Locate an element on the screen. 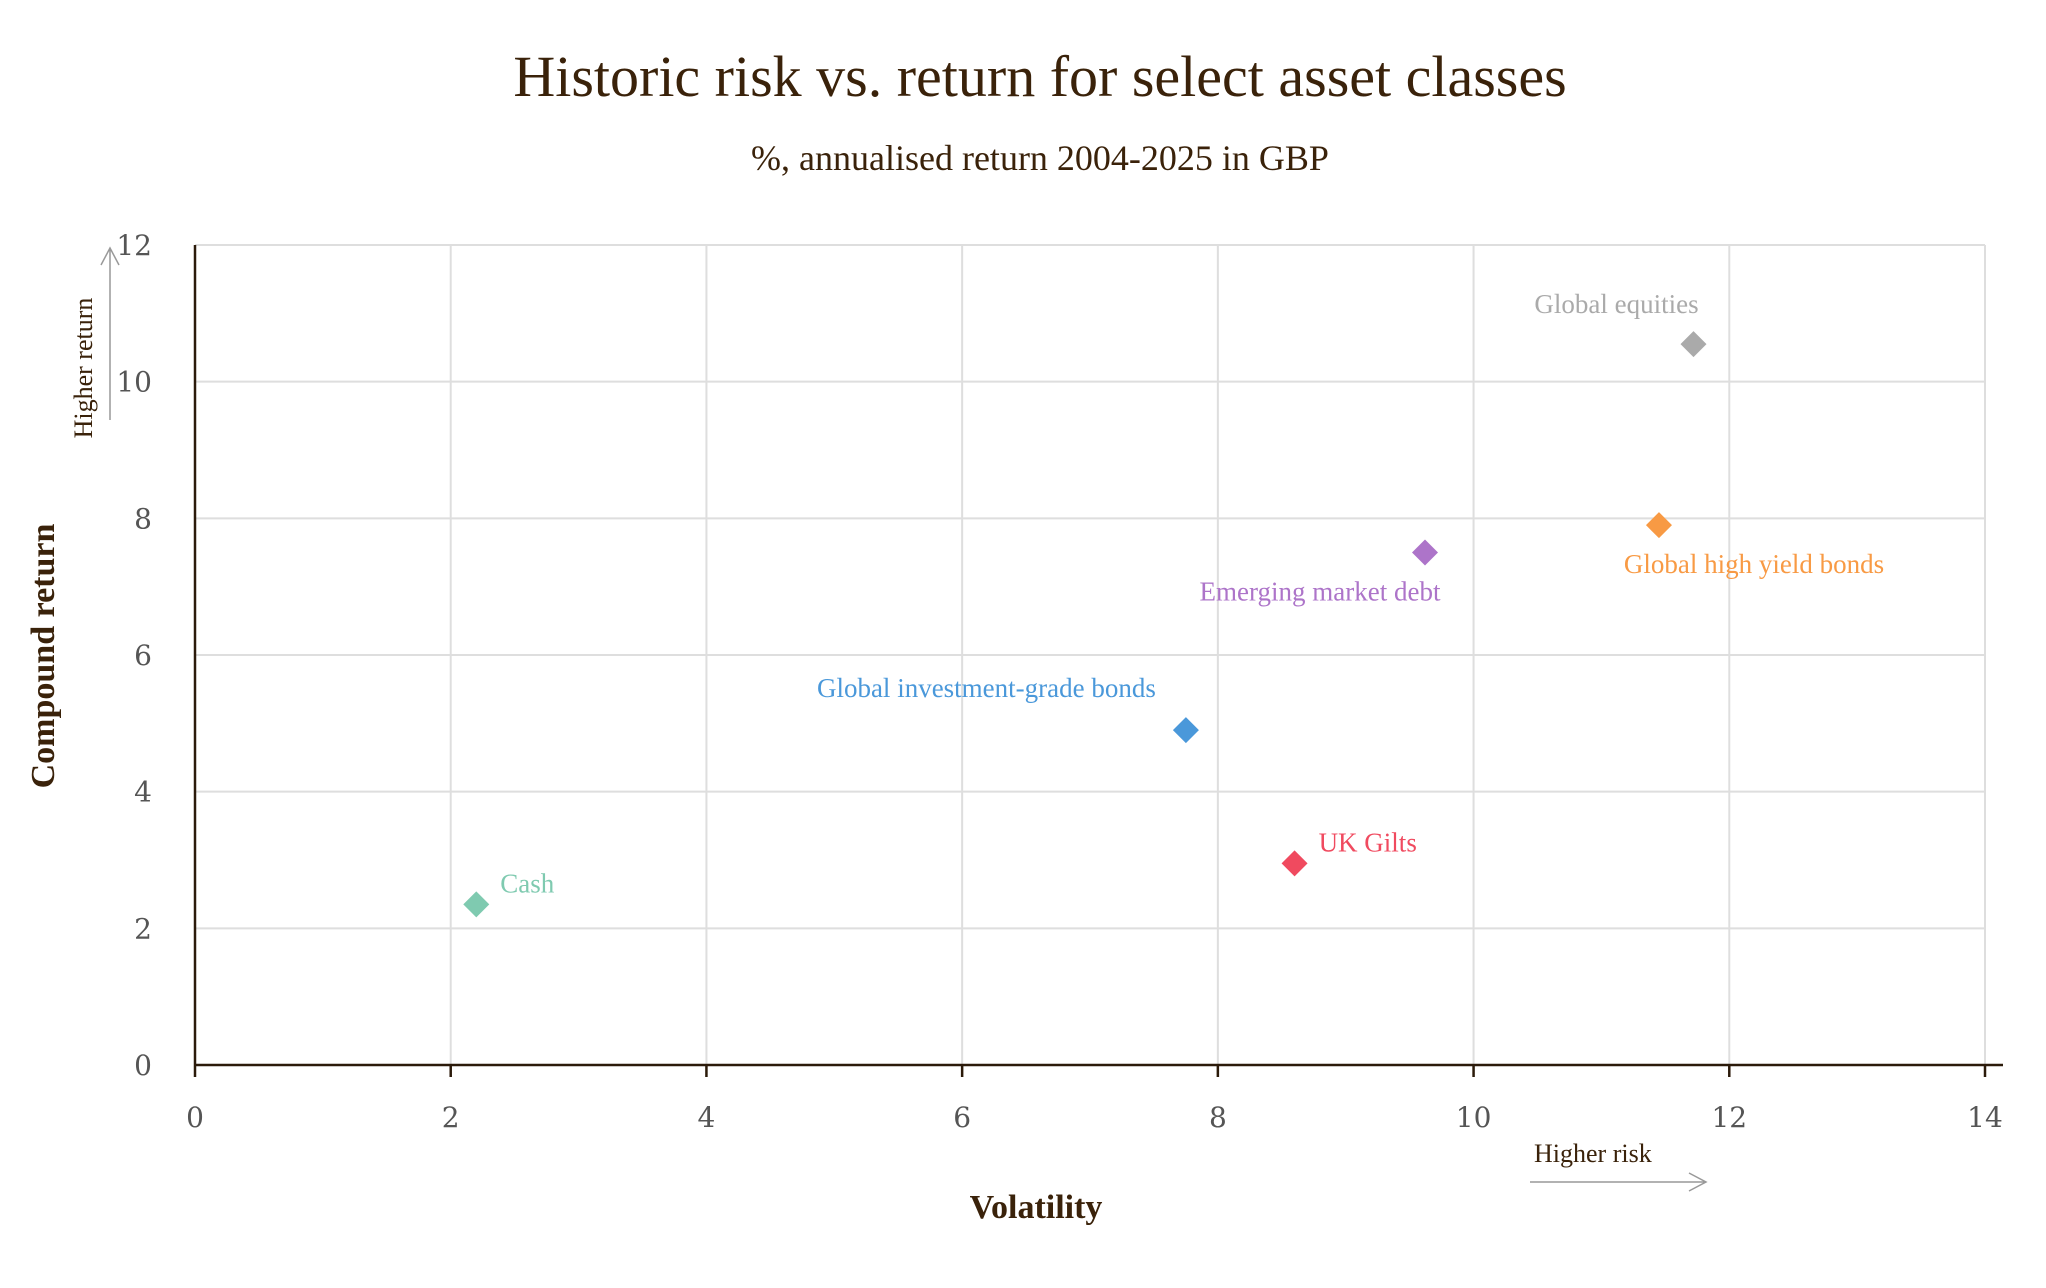  higher-return-annotation: Higher return is located at coordinates (94, 342).